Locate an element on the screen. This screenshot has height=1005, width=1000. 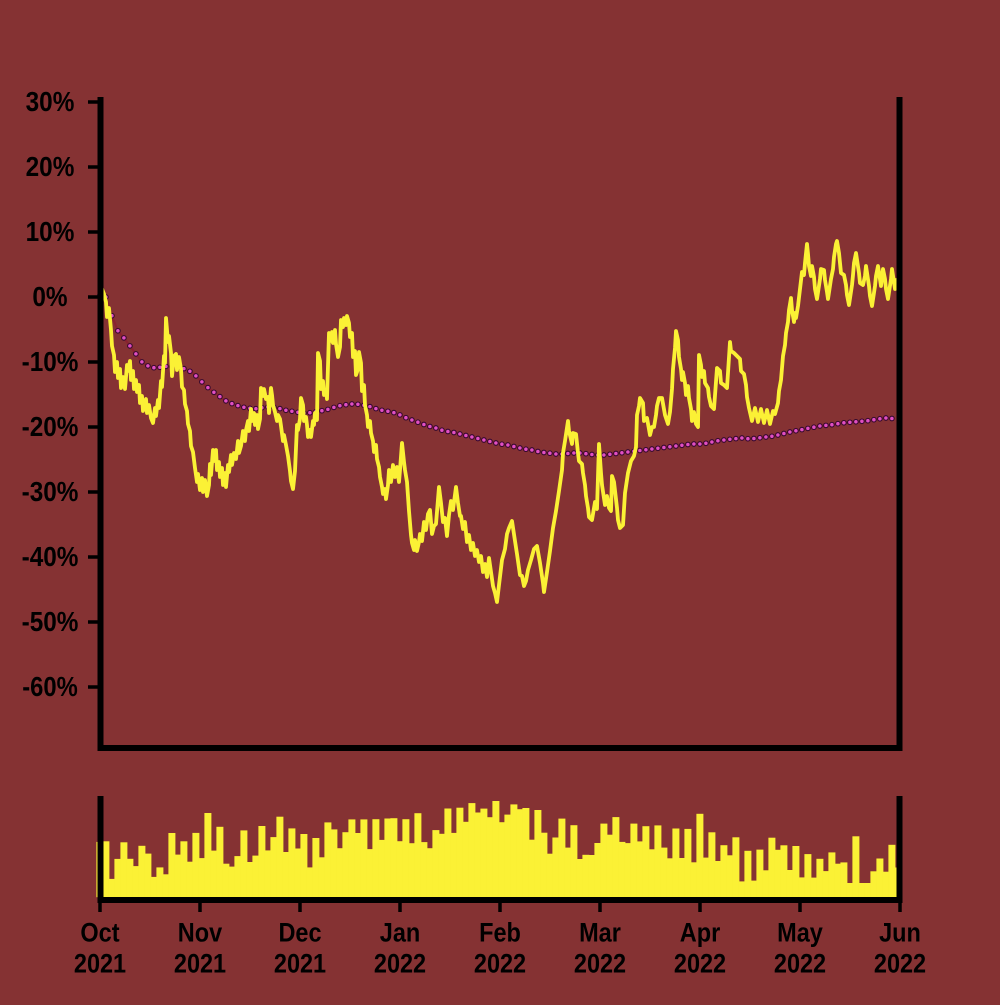
svg-text: 20% is located at coordinates (50, 166).